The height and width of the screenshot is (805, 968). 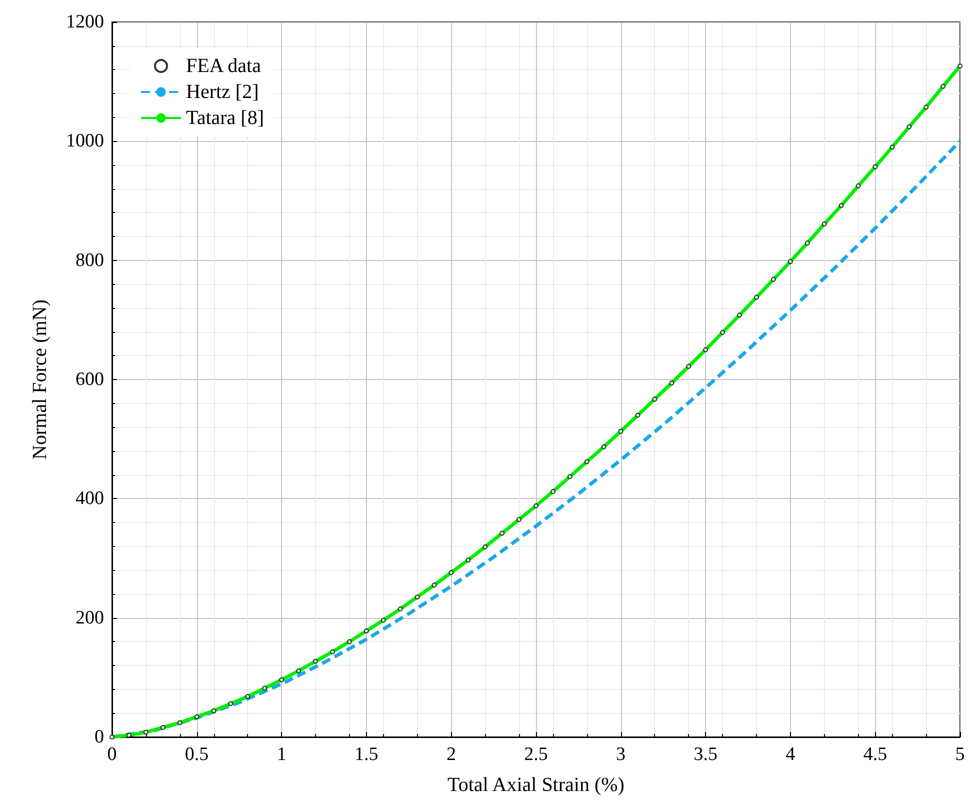 What do you see at coordinates (536, 785) in the screenshot?
I see `x-axis-title: Total Axial Strain (%)` at bounding box center [536, 785].